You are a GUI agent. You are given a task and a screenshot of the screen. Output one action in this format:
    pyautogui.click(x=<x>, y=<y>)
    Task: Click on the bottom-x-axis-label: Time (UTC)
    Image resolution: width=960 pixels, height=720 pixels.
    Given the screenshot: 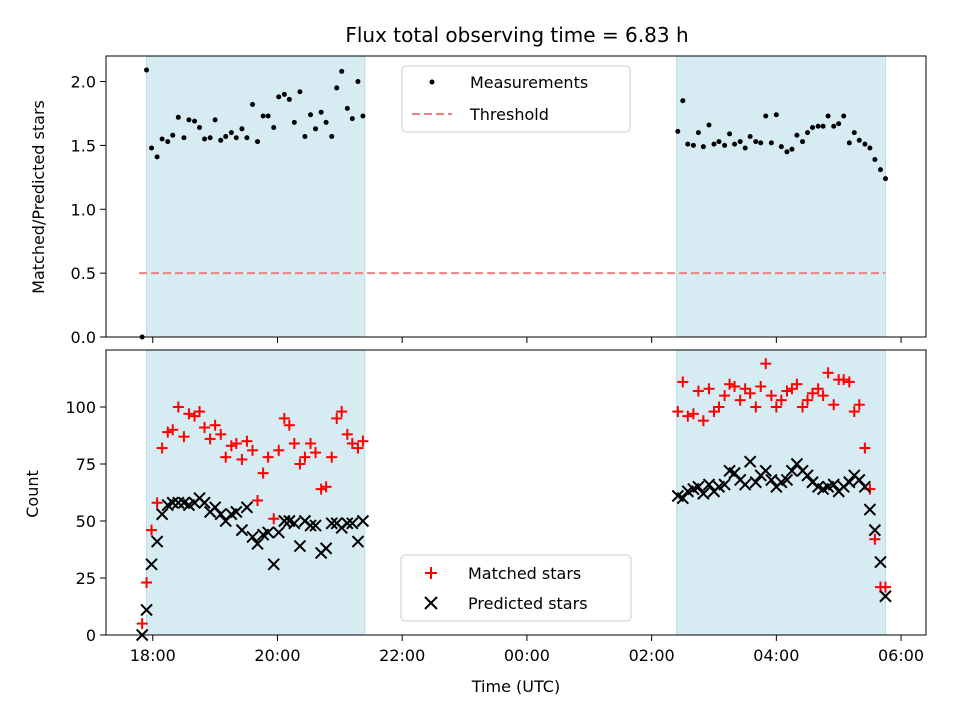 What is the action you would take?
    pyautogui.click(x=515, y=686)
    